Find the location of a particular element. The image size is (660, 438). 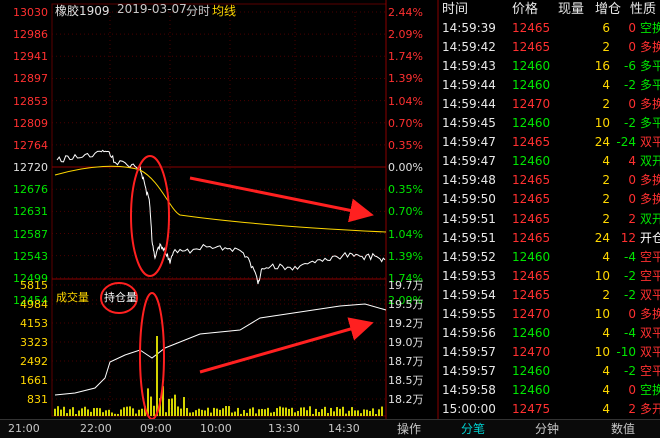

trade-time: 14:59:56 is located at coordinates (469, 332).